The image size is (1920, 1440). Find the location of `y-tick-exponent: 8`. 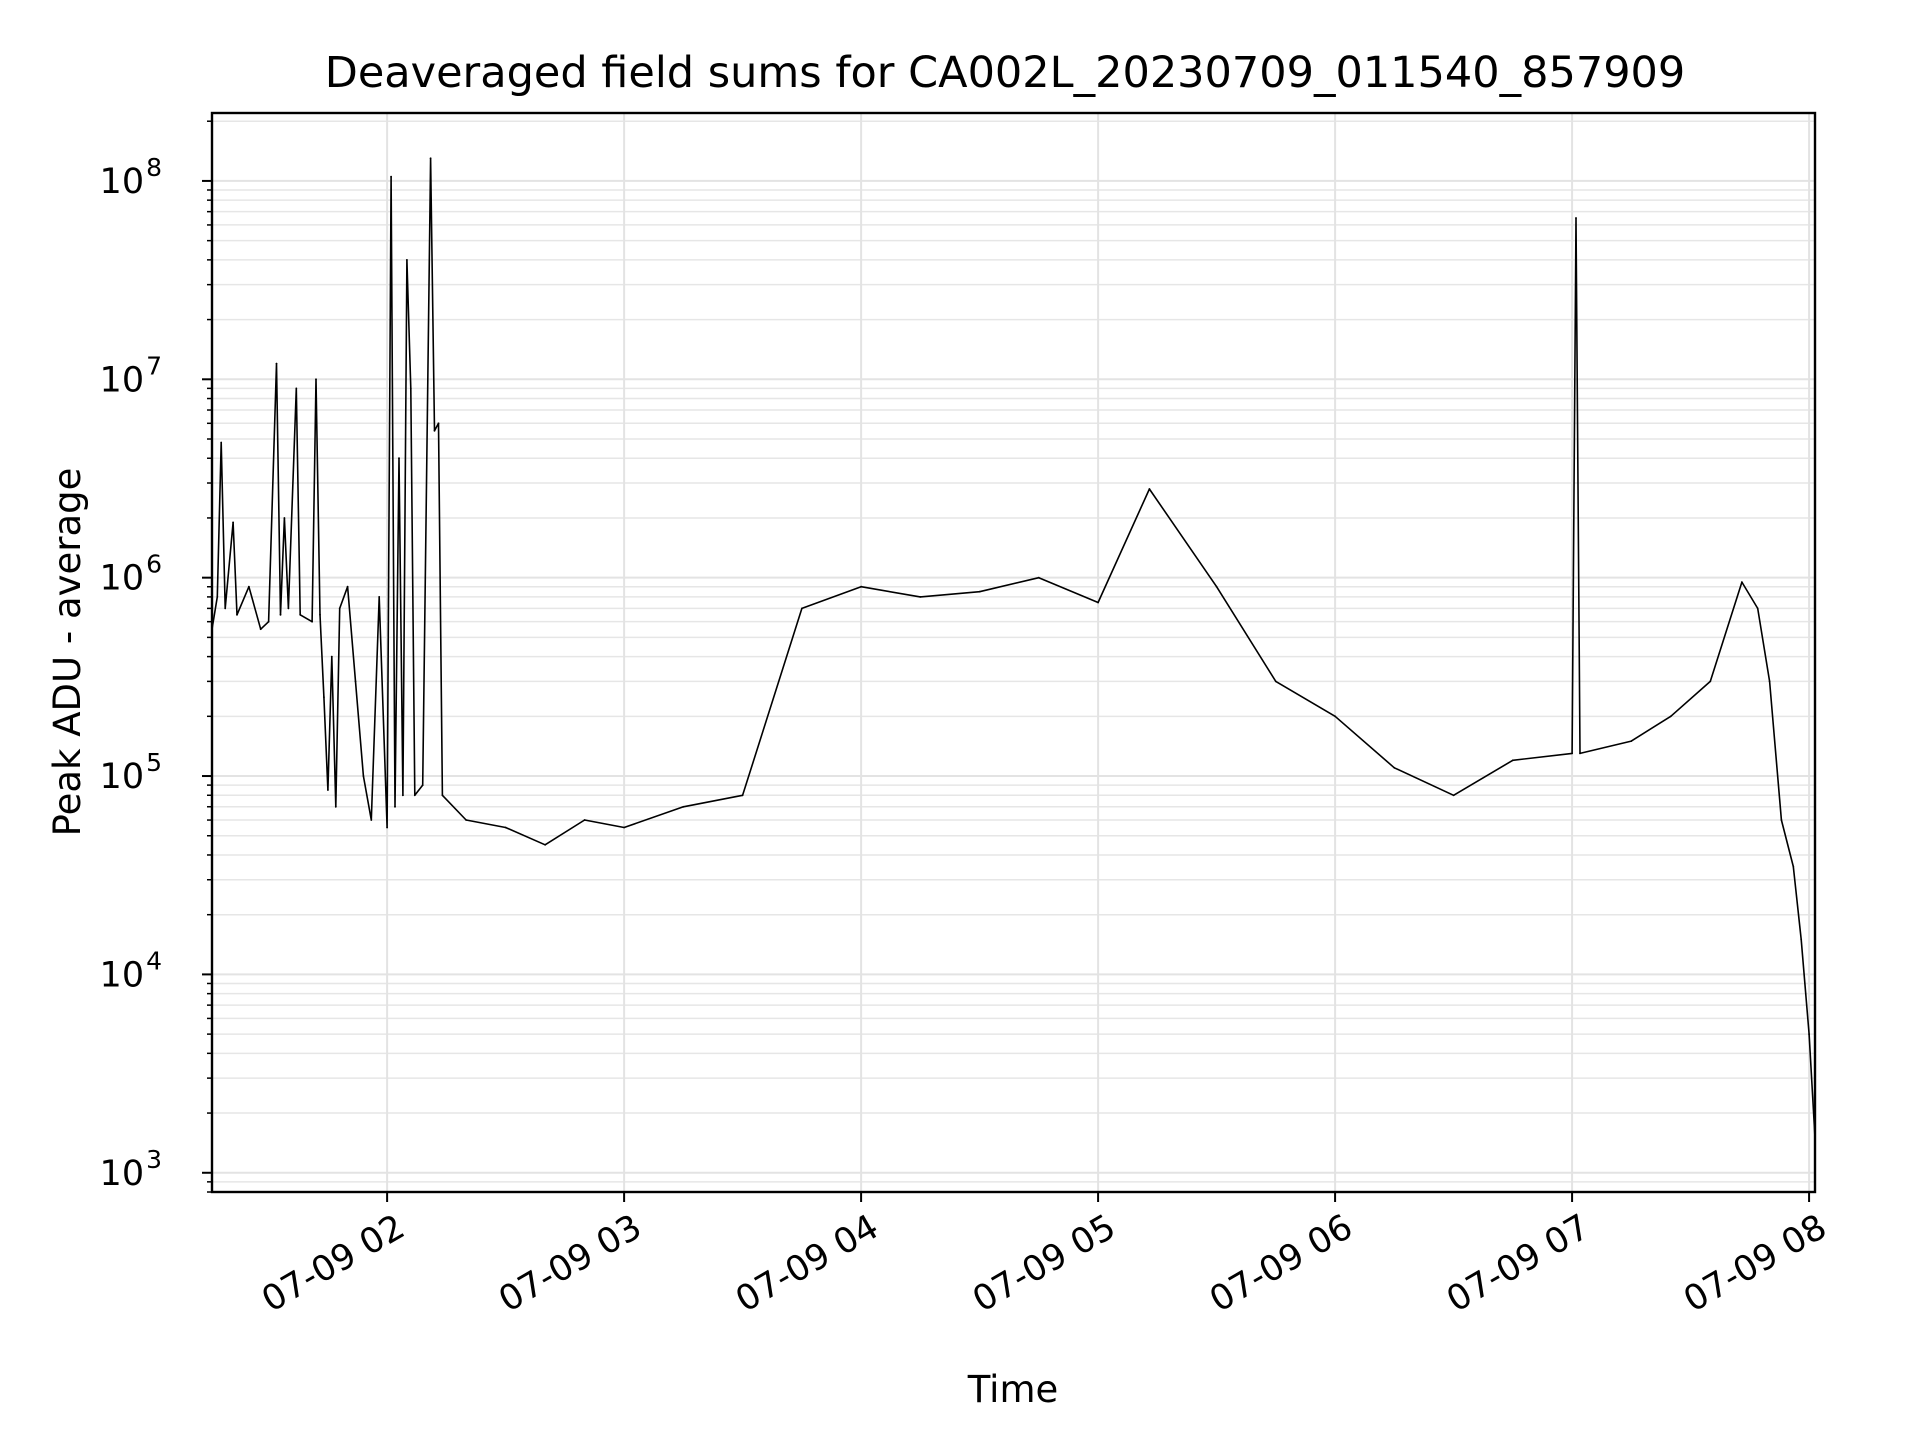

y-tick-exponent: 8 is located at coordinates (154, 167).